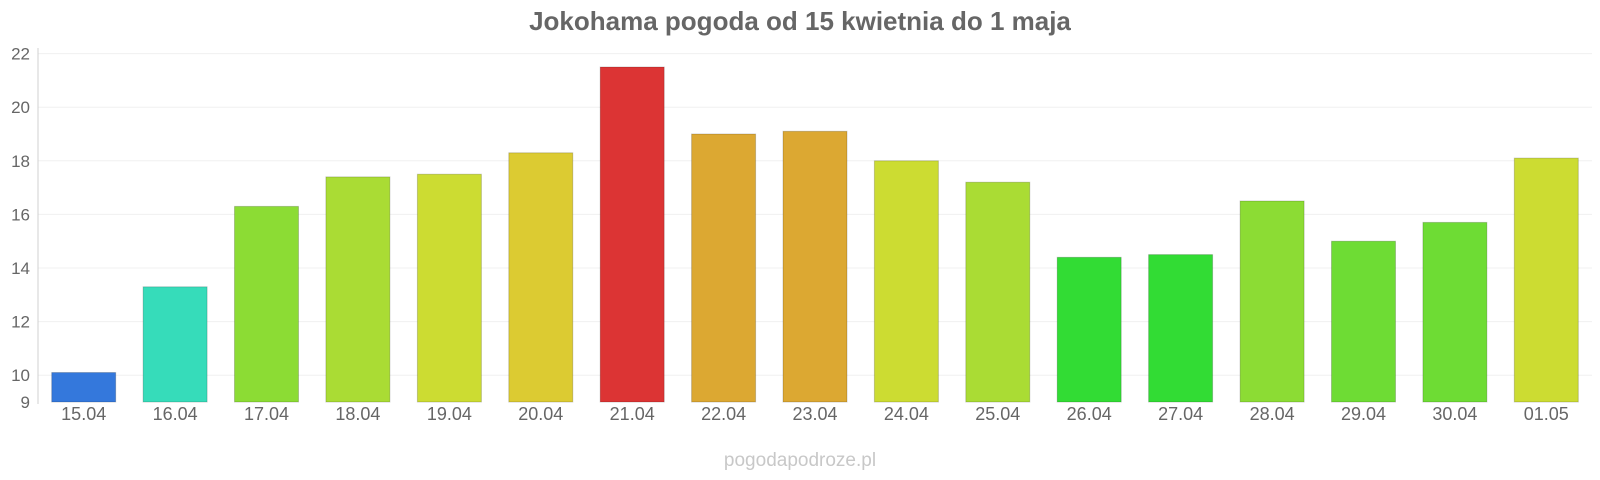 The height and width of the screenshot is (480, 1600). What do you see at coordinates (1454, 414) in the screenshot?
I see `x-tick-label: 30.04` at bounding box center [1454, 414].